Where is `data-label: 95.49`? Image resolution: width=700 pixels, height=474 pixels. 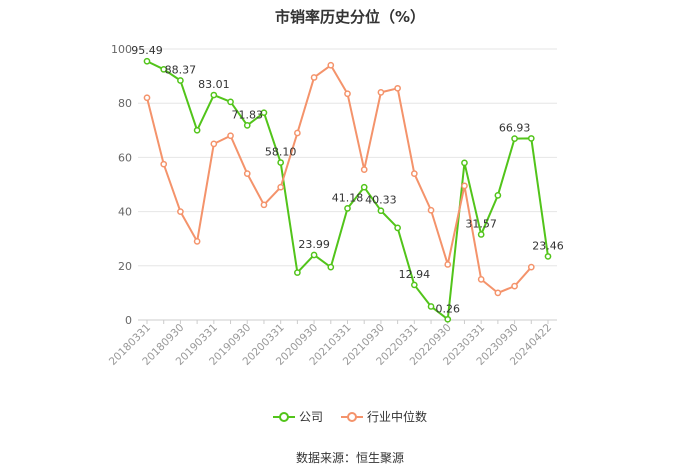 data-label: 95.49 is located at coordinates (147, 50).